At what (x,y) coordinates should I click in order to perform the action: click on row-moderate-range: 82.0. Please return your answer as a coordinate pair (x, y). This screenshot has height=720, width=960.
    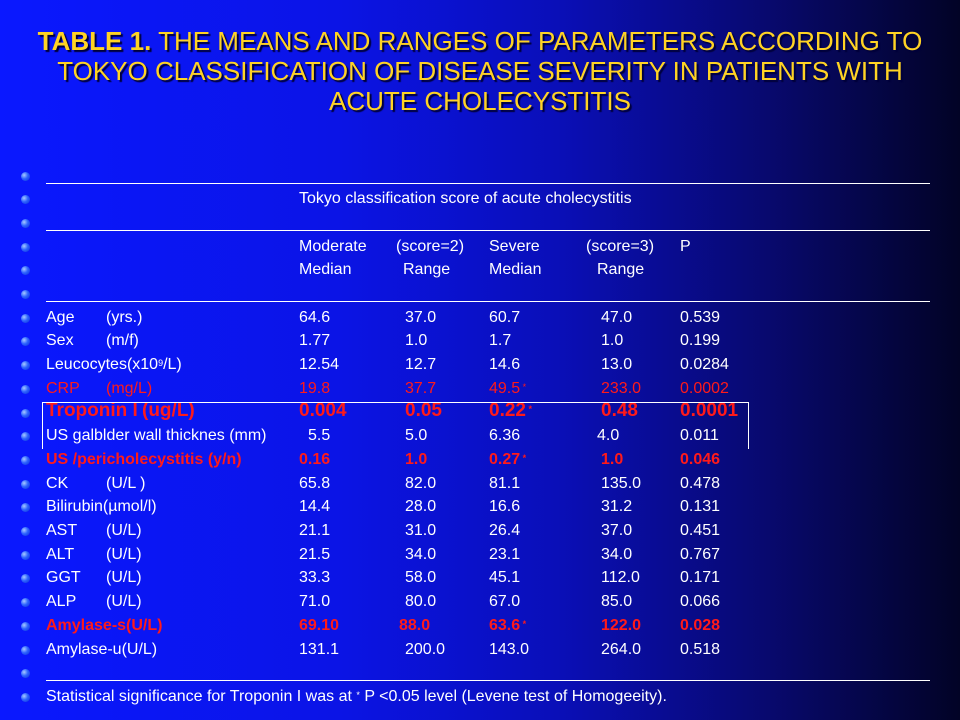
    Looking at the image, I should click on (421, 483).